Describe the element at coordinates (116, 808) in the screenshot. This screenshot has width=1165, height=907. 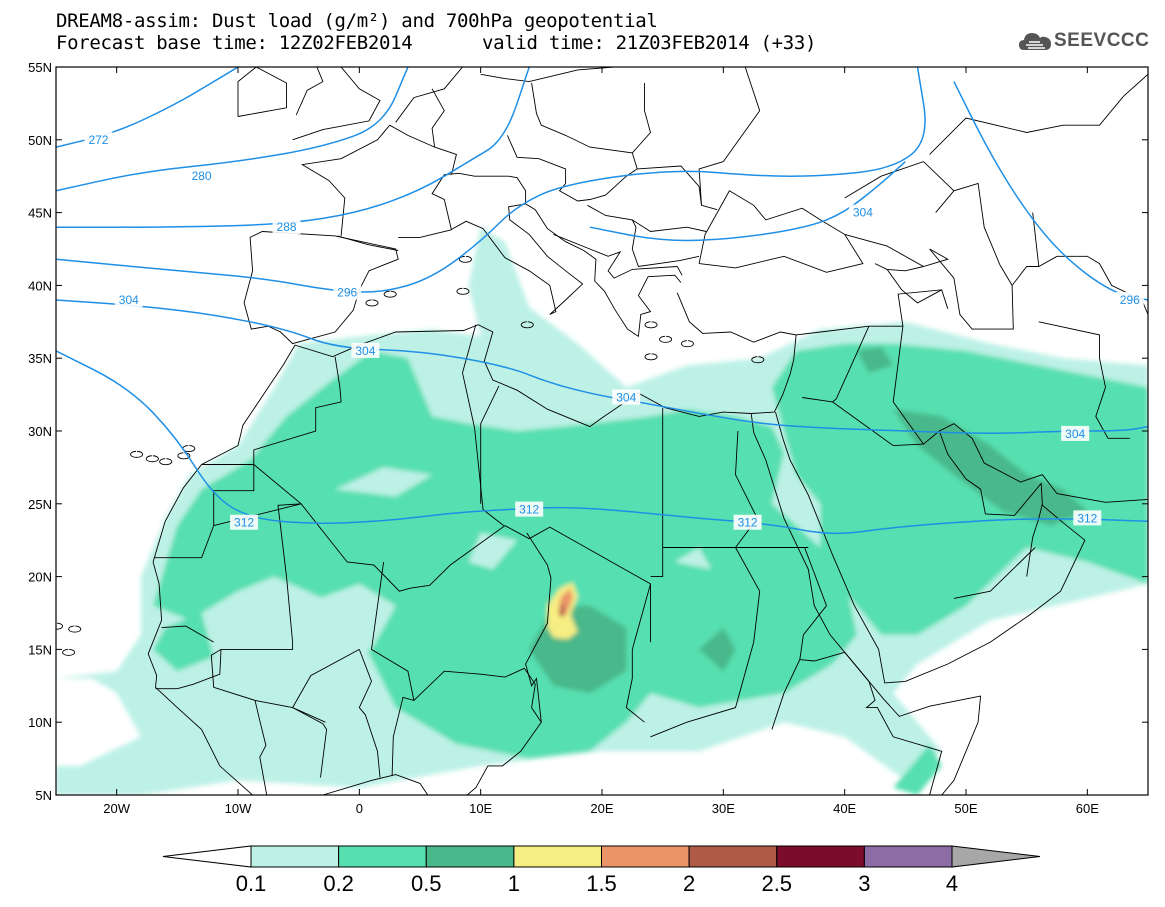
I see `lon-tick-label: 20W` at that location.